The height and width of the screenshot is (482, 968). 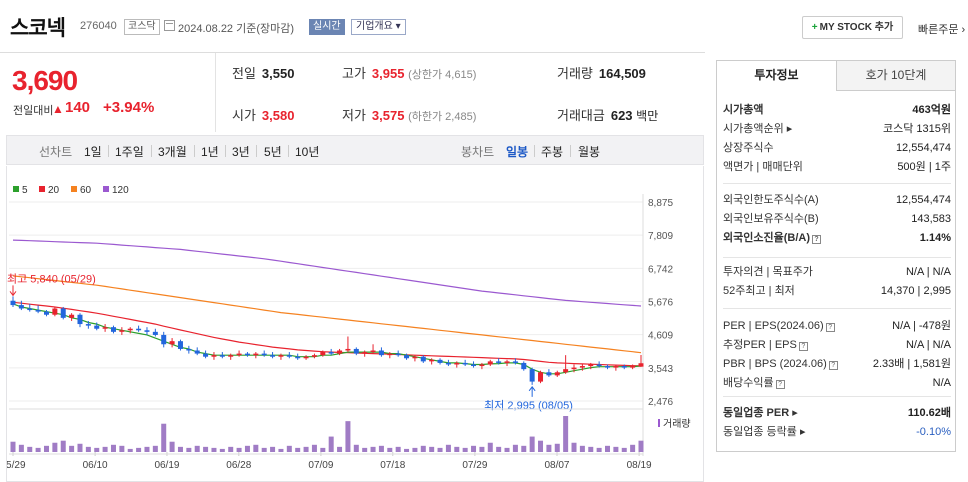 I want to click on tab-order-book: 호가 10단계, so click(x=895, y=76).